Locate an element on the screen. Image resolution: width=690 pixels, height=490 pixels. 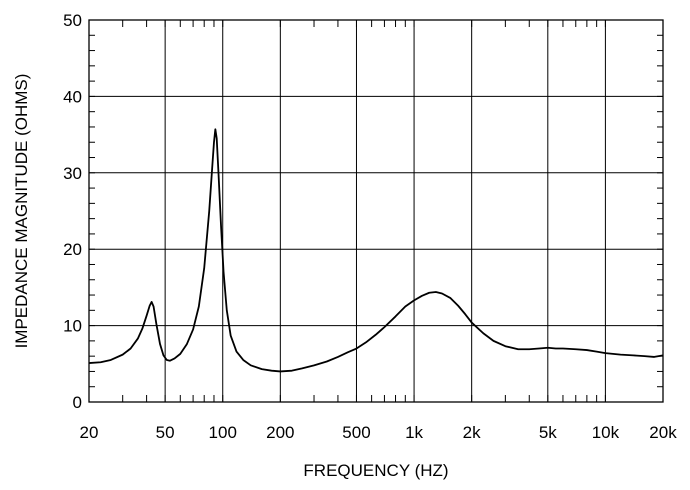
x-tick-label: 2k is located at coordinates (472, 432).